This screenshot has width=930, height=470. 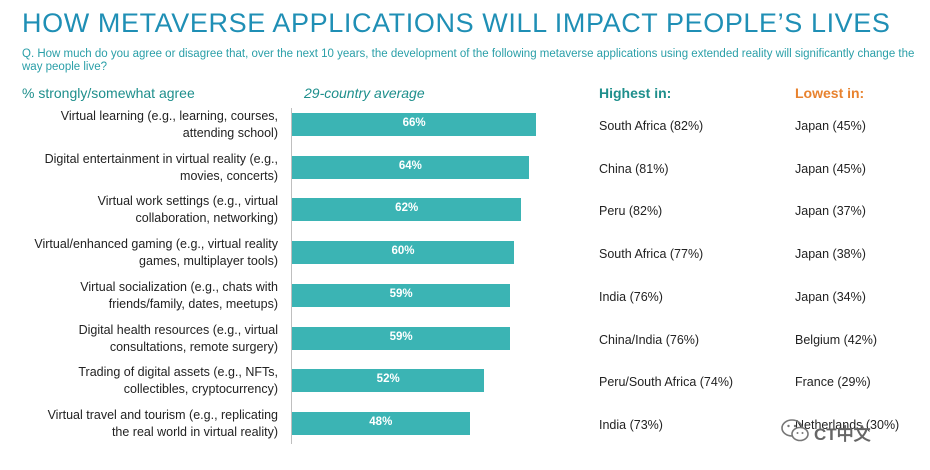 I want to click on bar: 62%, so click(x=407, y=209).